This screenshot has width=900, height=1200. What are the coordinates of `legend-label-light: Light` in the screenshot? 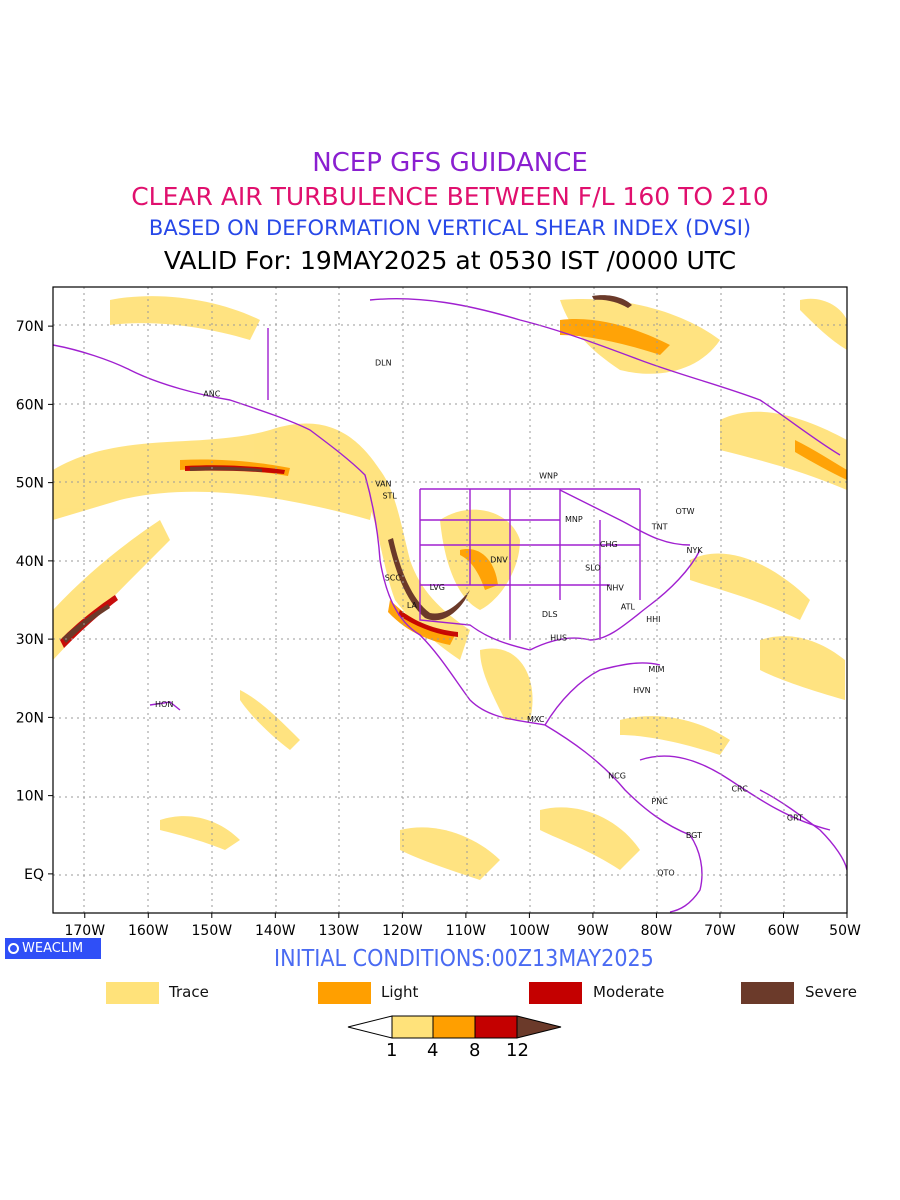 It's located at (400, 992).